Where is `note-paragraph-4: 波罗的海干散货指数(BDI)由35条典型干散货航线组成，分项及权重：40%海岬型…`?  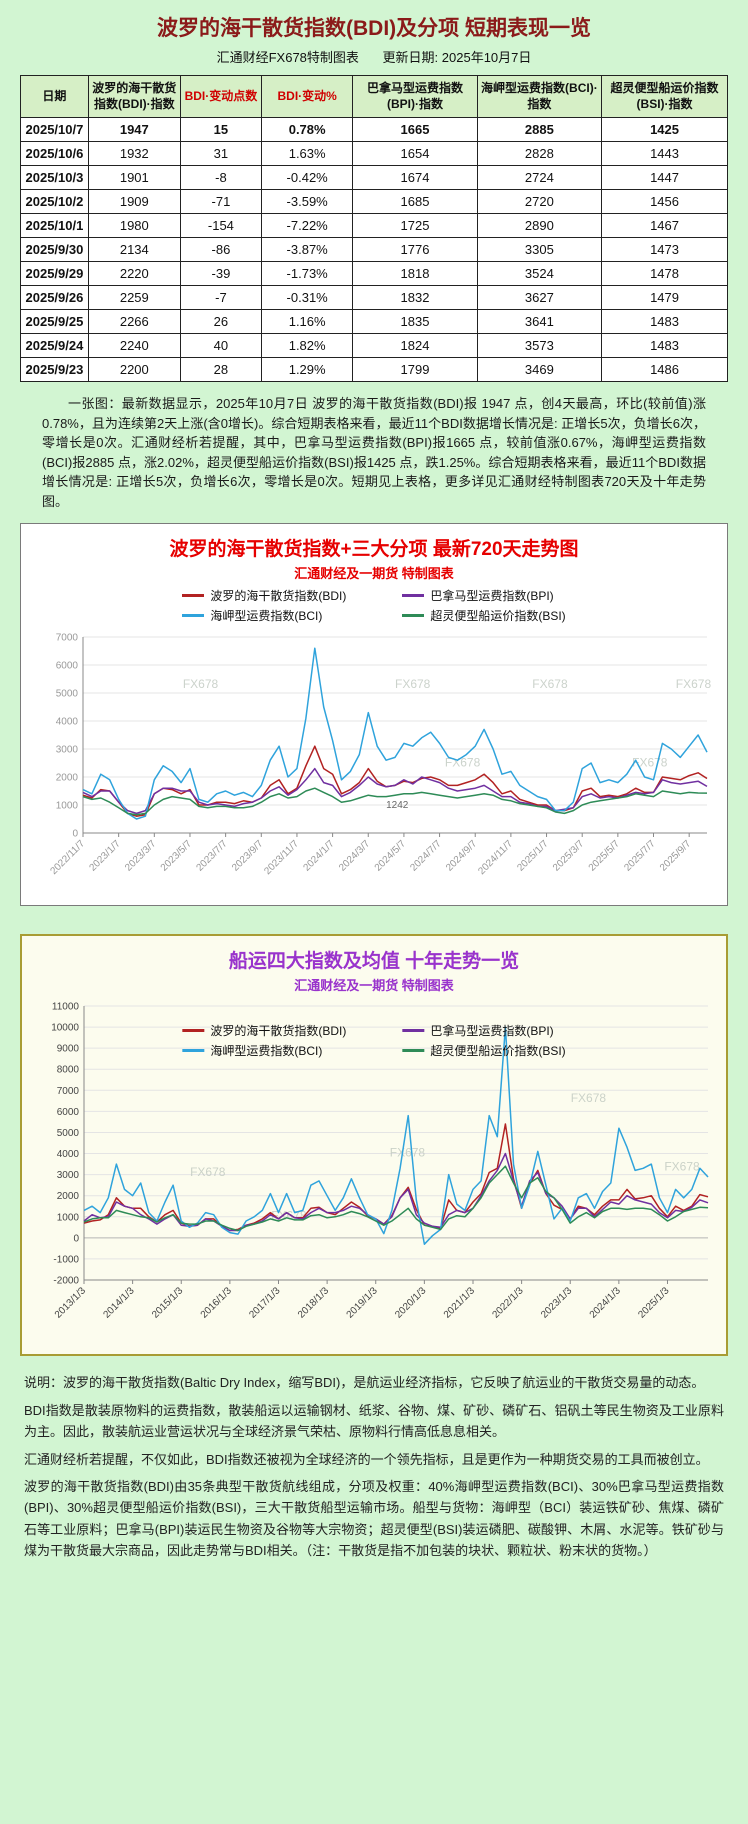
note-paragraph-4: 波罗的海干散货指数(BDI)由35条典型干散货航线组成，分项及权重：40%海岬型… is located at coordinates (374, 1518).